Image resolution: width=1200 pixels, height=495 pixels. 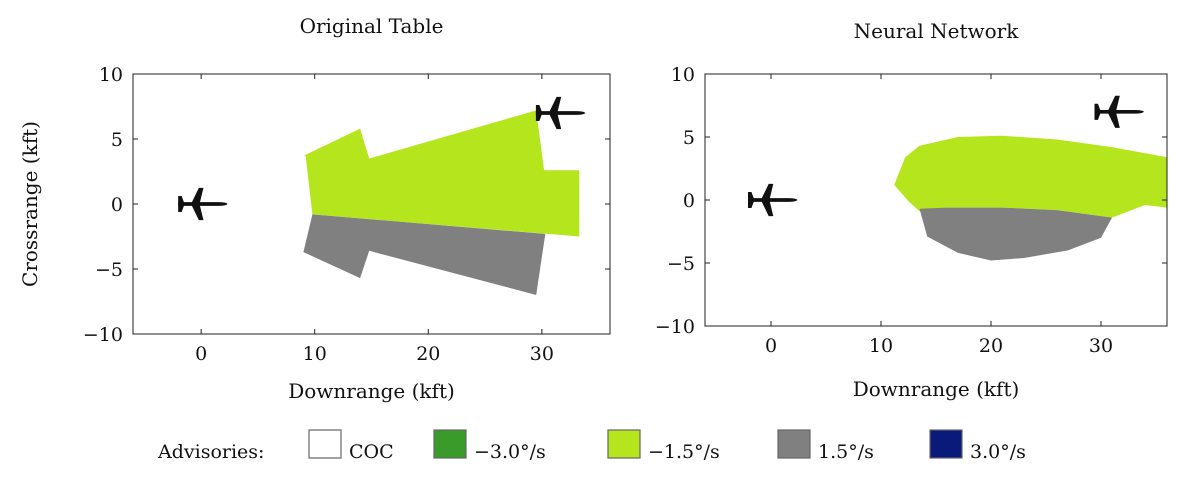 What do you see at coordinates (510, 452) in the screenshot?
I see `legend-label: −3.0°/s` at bounding box center [510, 452].